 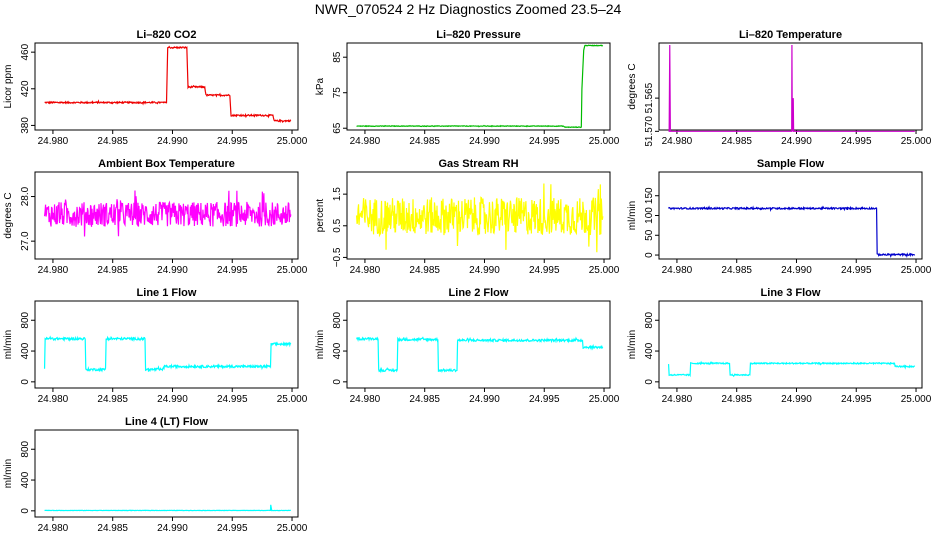 I want to click on y-tick-label: −0.5, so click(x=337, y=257).